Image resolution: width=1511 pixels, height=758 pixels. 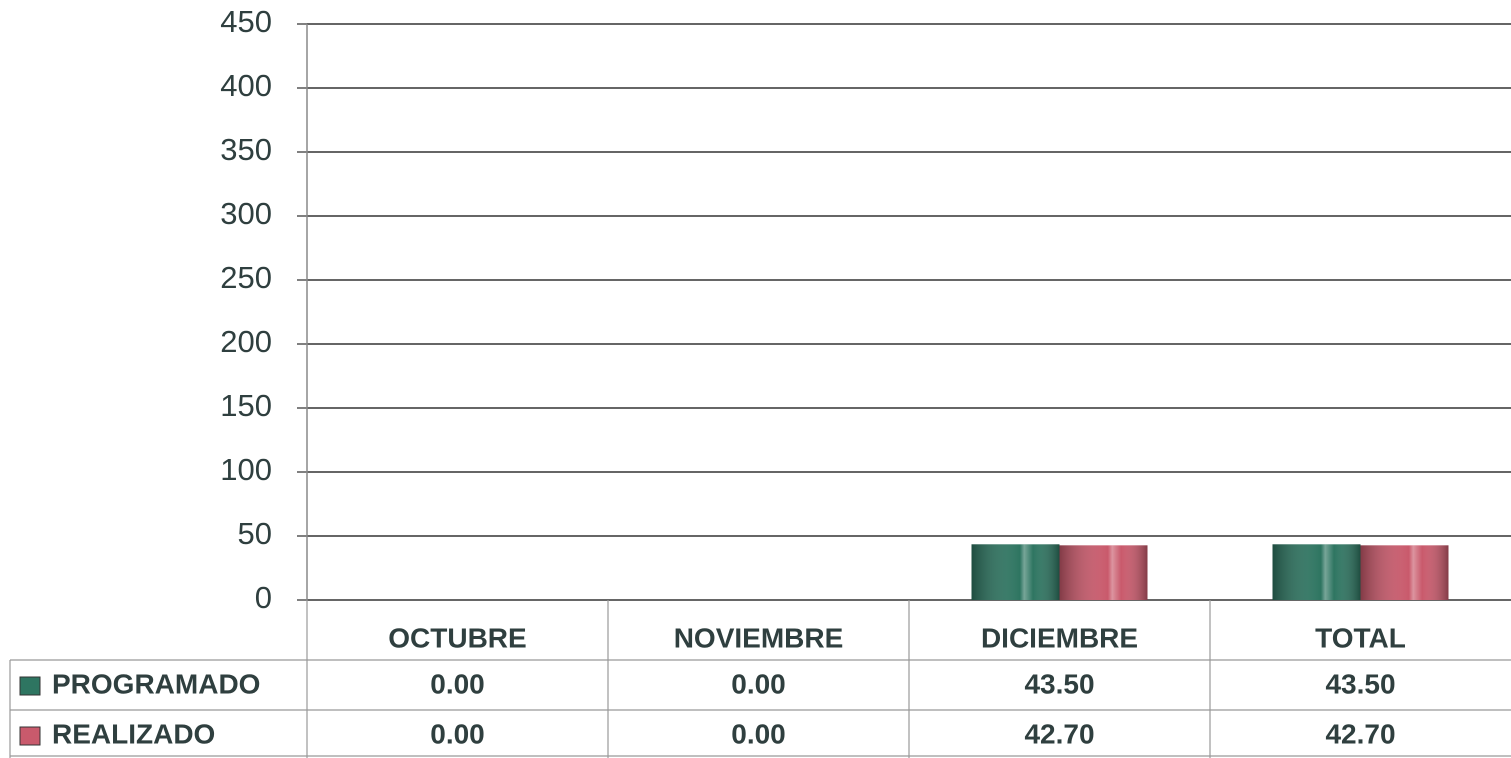 I want to click on x-tick-label: TOTAL, so click(x=1360, y=637).